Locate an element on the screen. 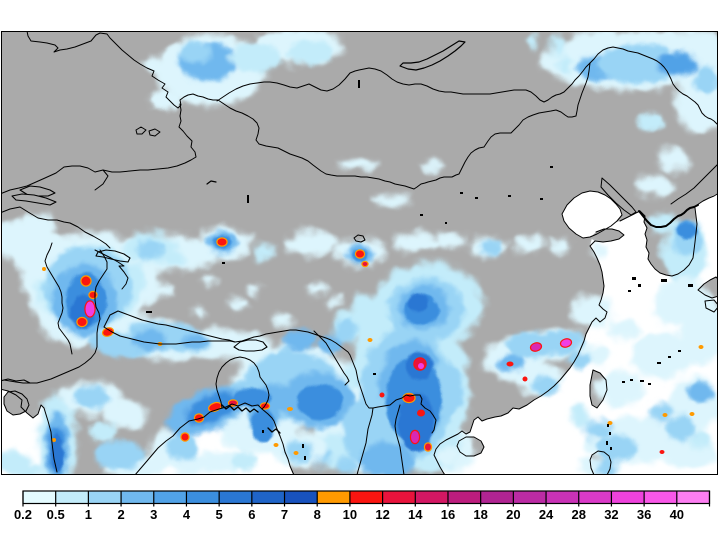  svg-text: 32 is located at coordinates (611, 514).